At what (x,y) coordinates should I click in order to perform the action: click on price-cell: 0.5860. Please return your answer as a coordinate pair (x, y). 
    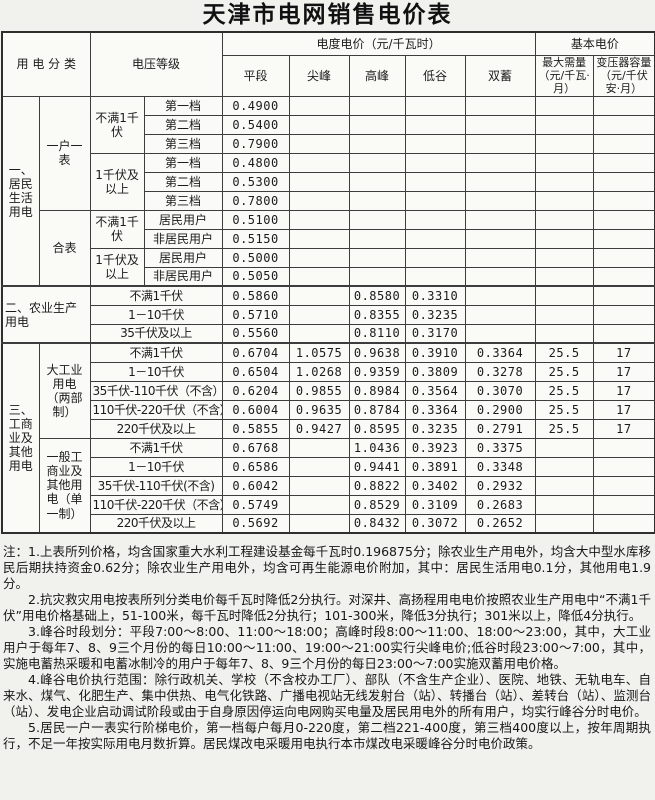
    Looking at the image, I should click on (255, 295).